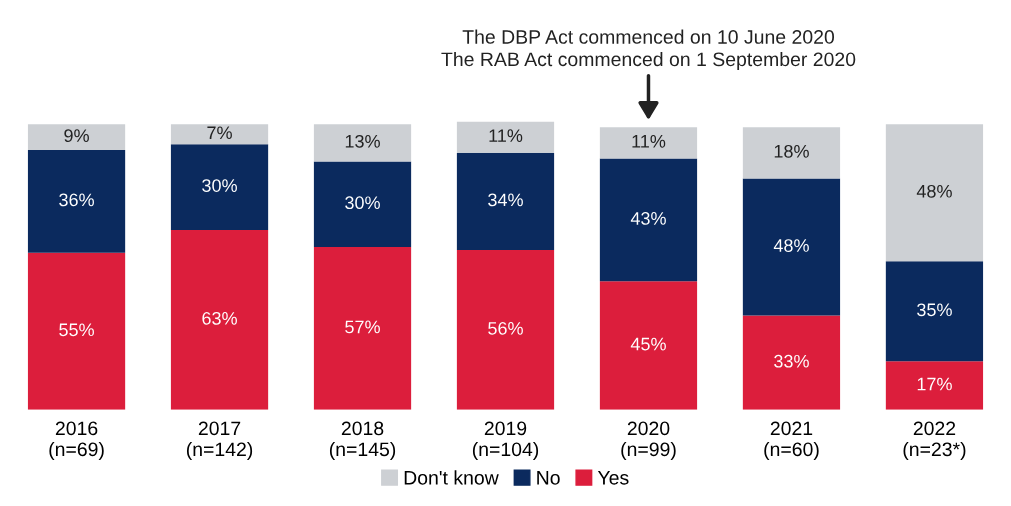 The width and height of the screenshot is (1011, 506). I want to click on x-tick-label: 2018 (n=145), so click(362, 441).